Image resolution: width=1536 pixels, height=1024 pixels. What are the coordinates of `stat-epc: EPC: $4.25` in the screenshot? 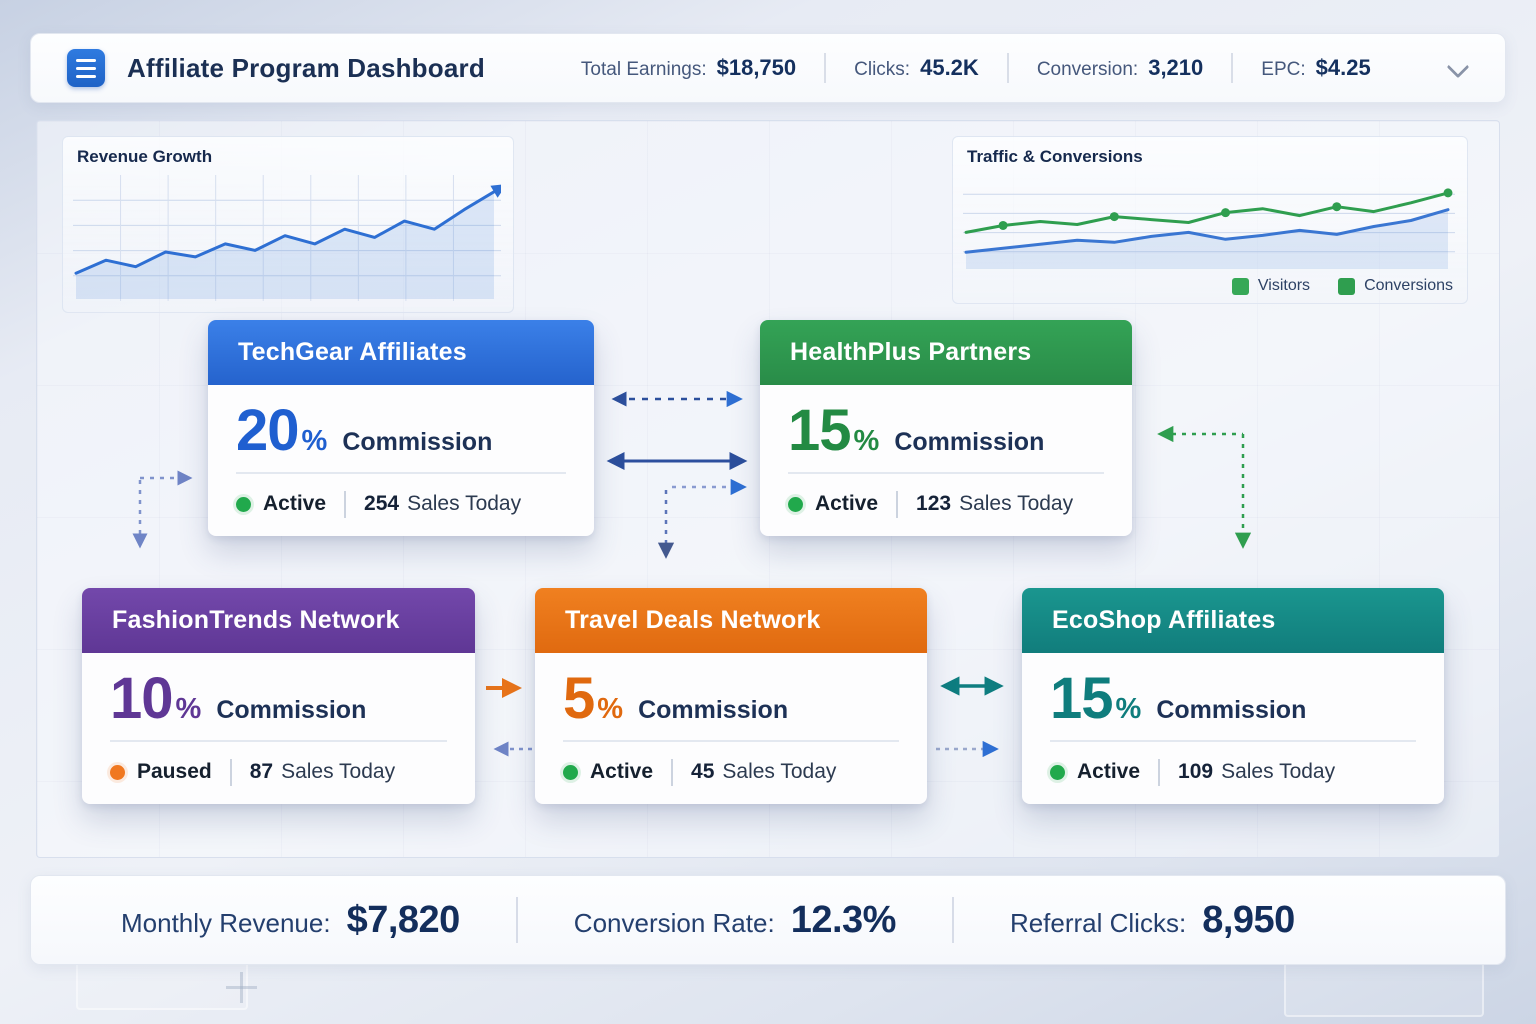 It's located at (1315, 68).